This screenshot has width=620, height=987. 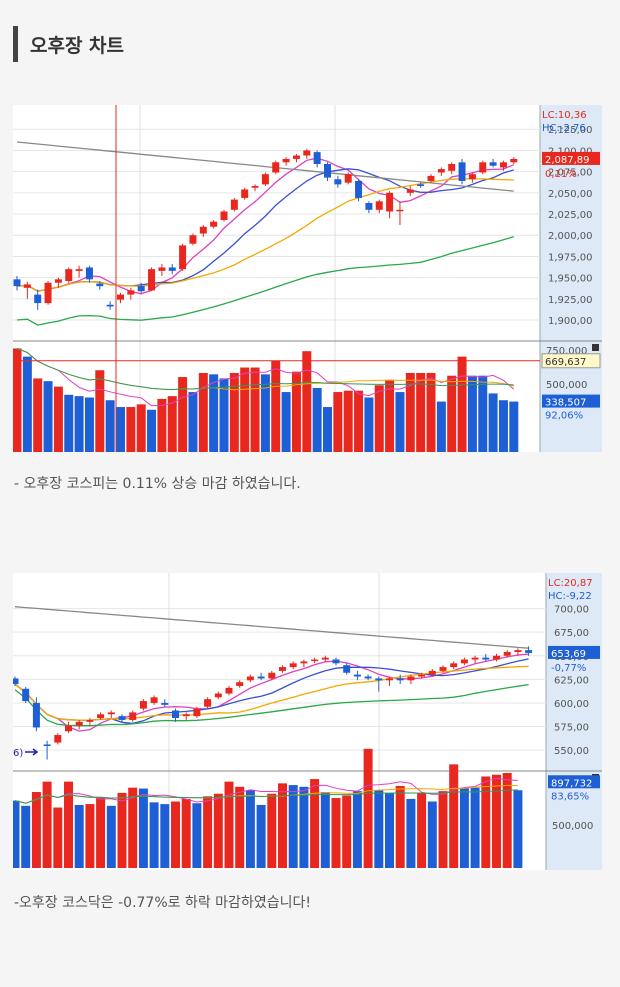 What do you see at coordinates (570, 215) in the screenshot?
I see `y-tick-label: 2,025,00` at bounding box center [570, 215].